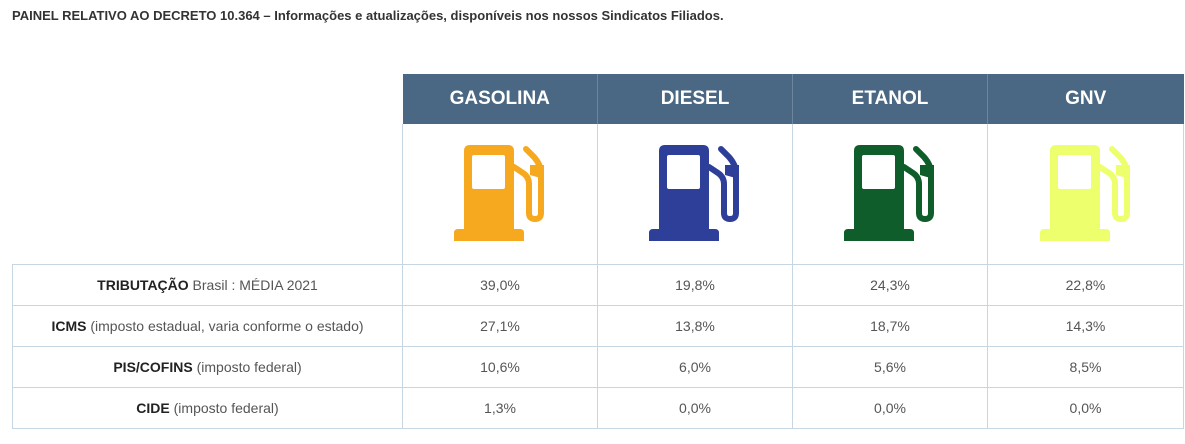  What do you see at coordinates (500, 285) in the screenshot?
I see `table-cell: 39,0%` at bounding box center [500, 285].